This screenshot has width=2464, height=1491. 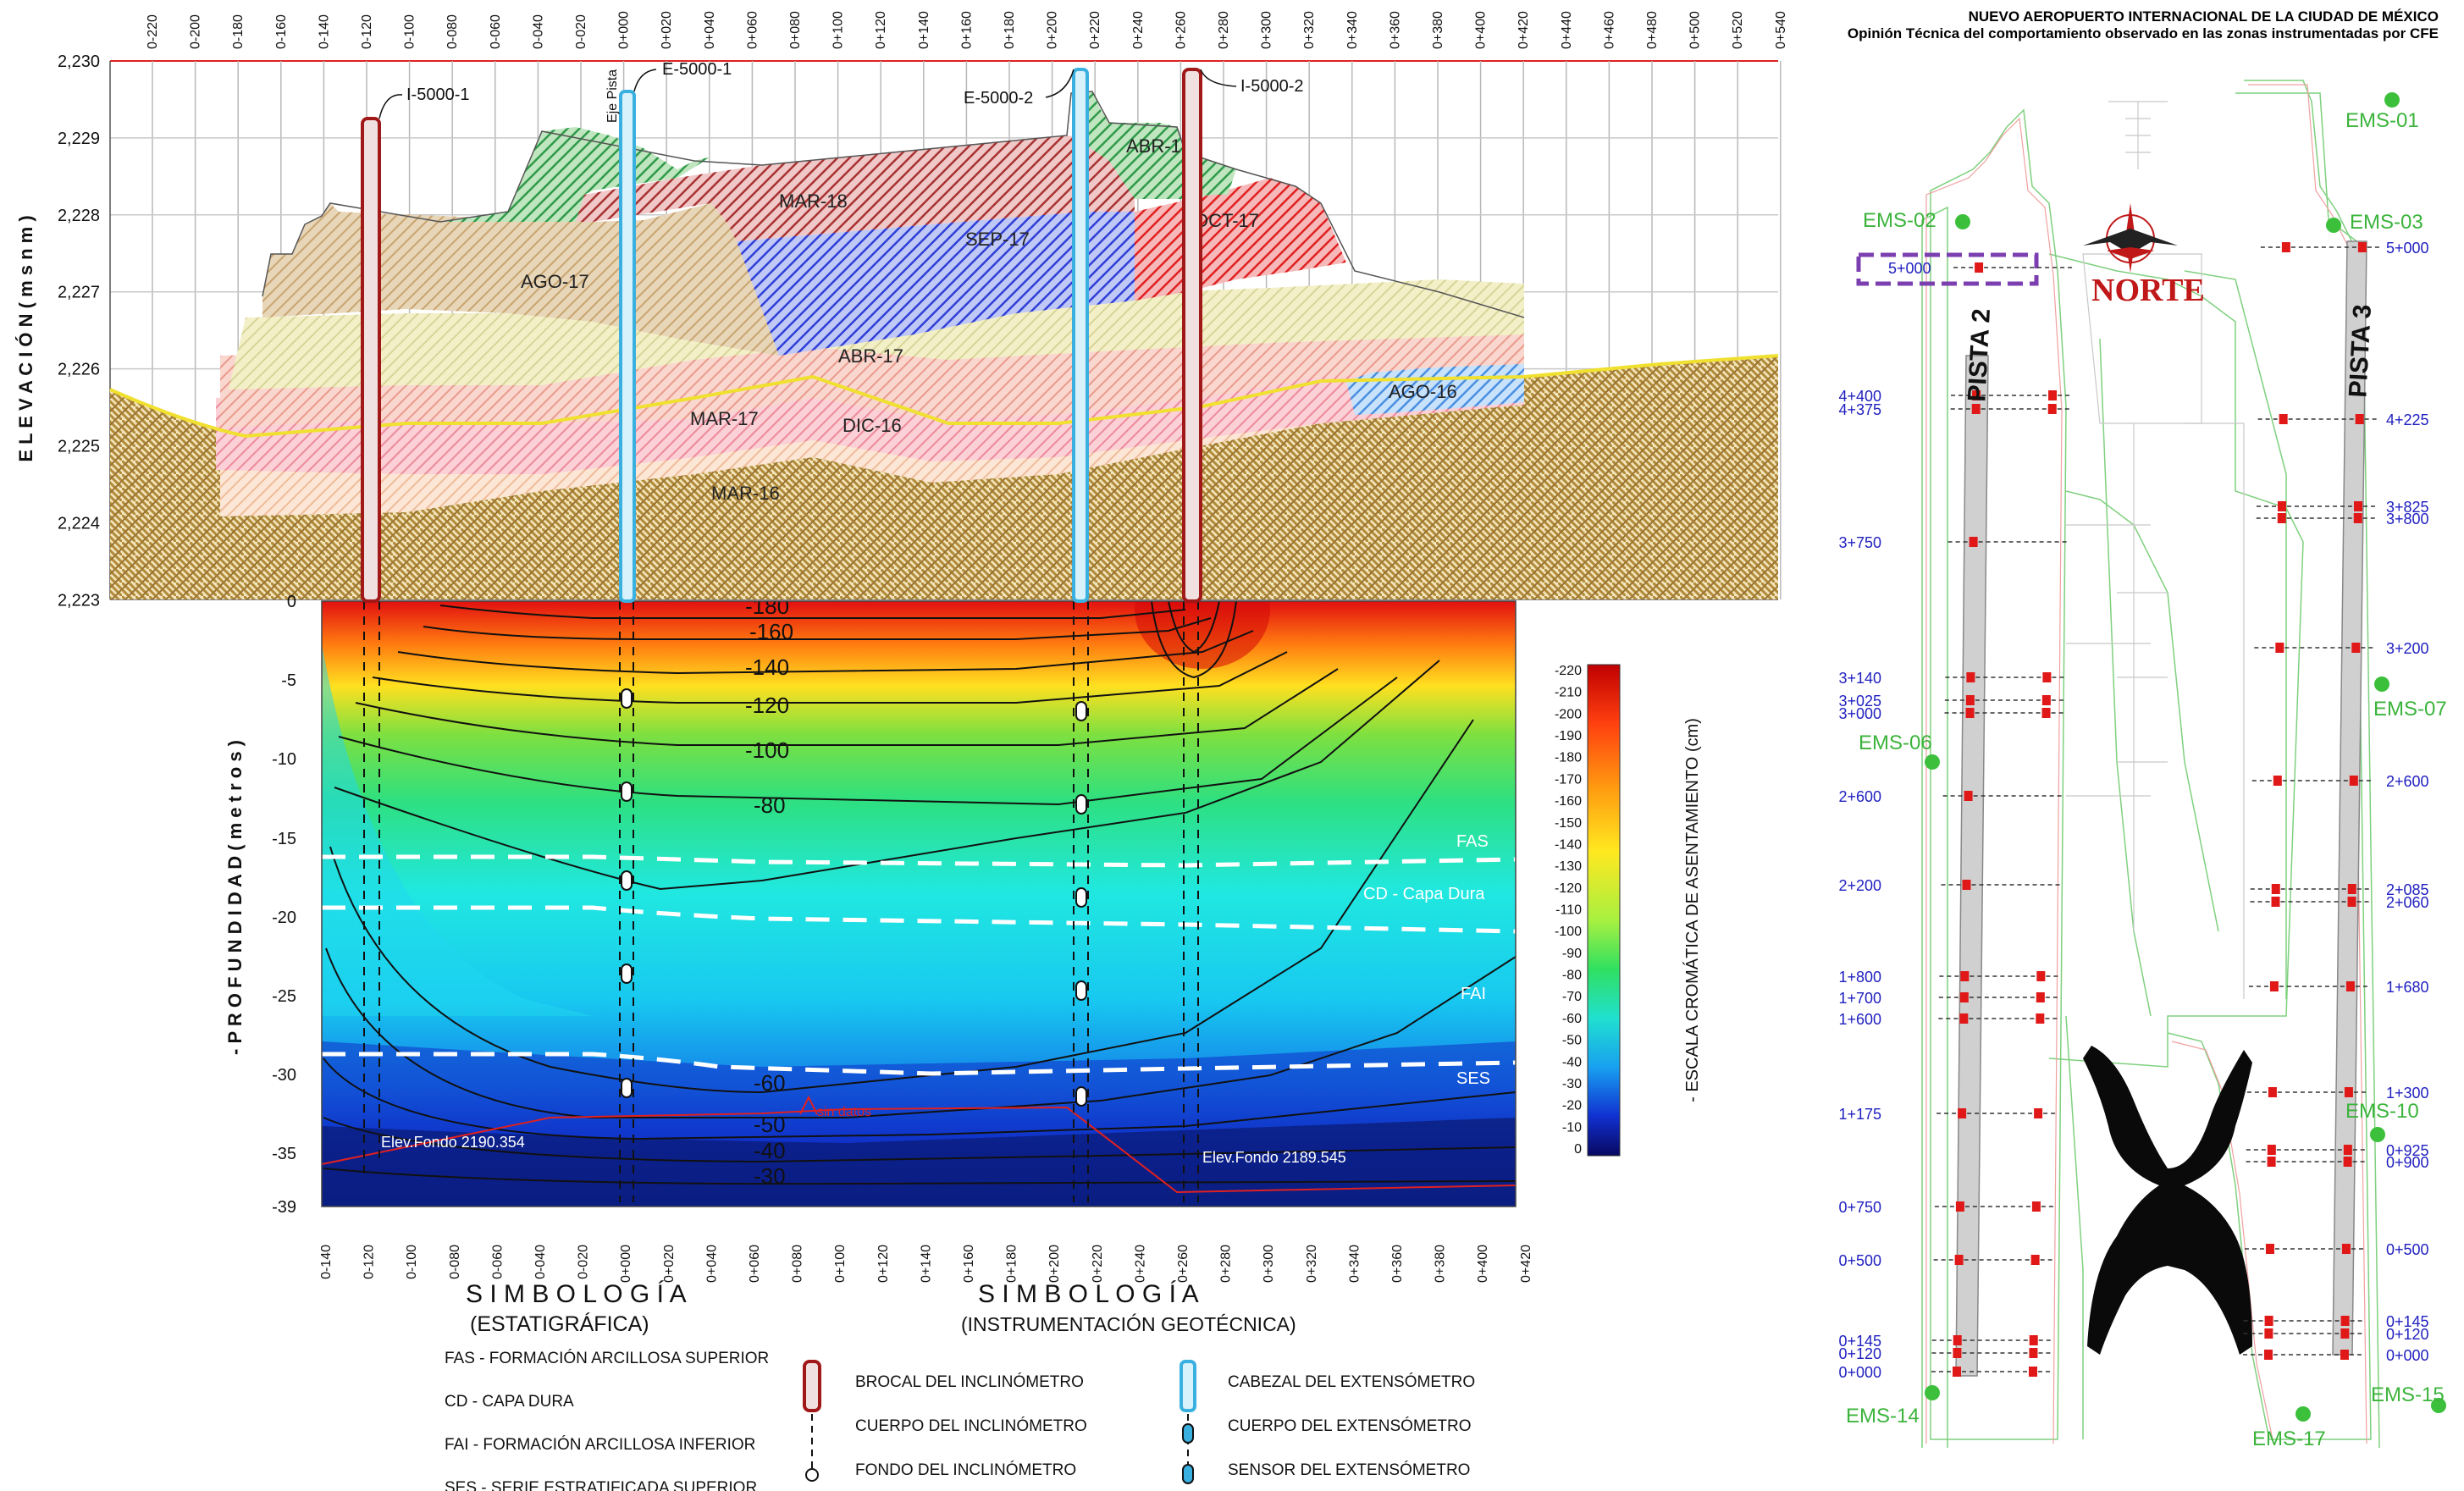 I want to click on elevation-tick-1: 2,229, so click(x=79, y=139).